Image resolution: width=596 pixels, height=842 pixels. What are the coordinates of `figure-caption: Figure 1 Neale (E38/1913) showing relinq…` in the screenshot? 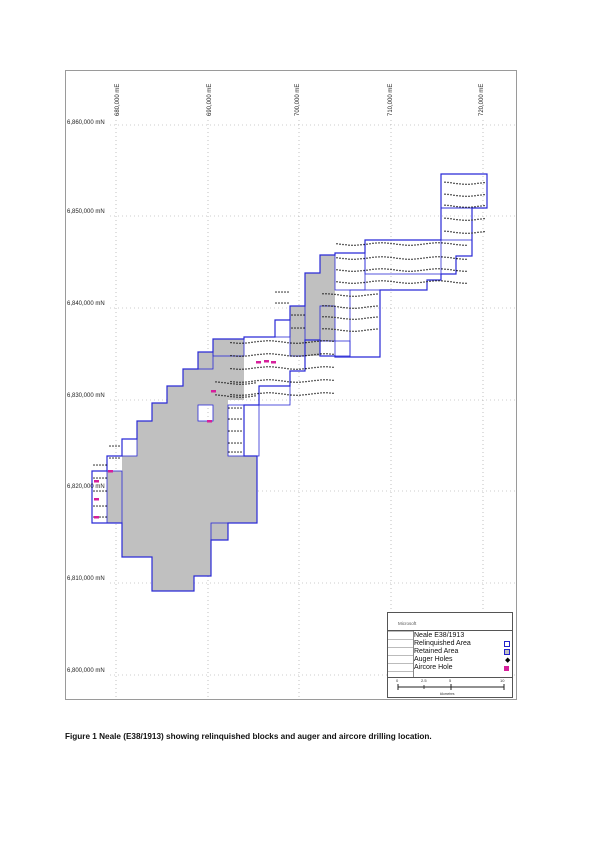 It's located at (248, 736).